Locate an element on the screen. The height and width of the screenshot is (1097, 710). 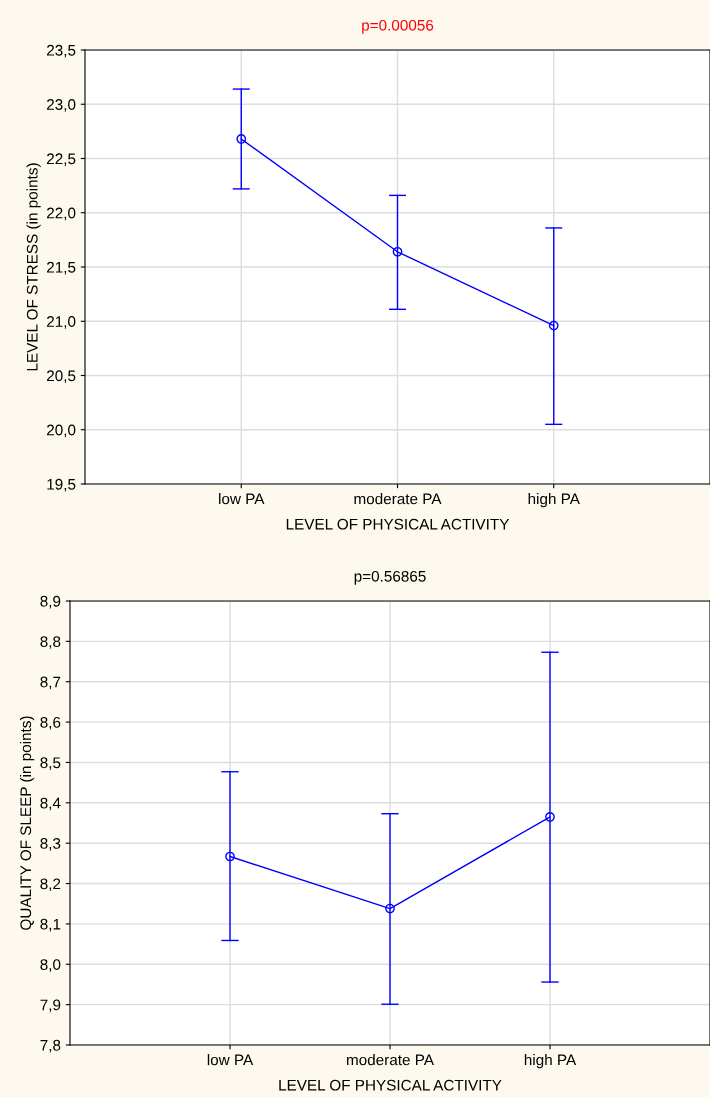
y-tick-label: 8,7 is located at coordinates (50, 683).